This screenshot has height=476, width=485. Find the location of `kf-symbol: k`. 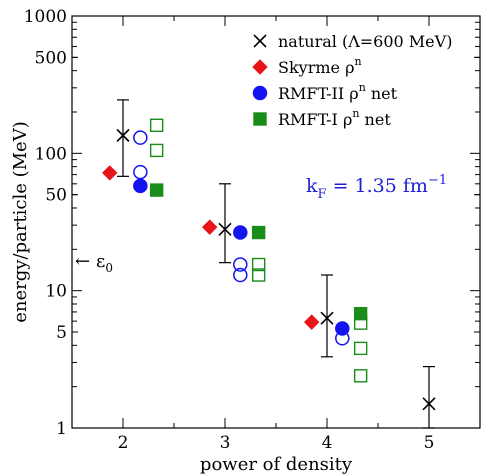

kf-symbol: k is located at coordinates (312, 186).